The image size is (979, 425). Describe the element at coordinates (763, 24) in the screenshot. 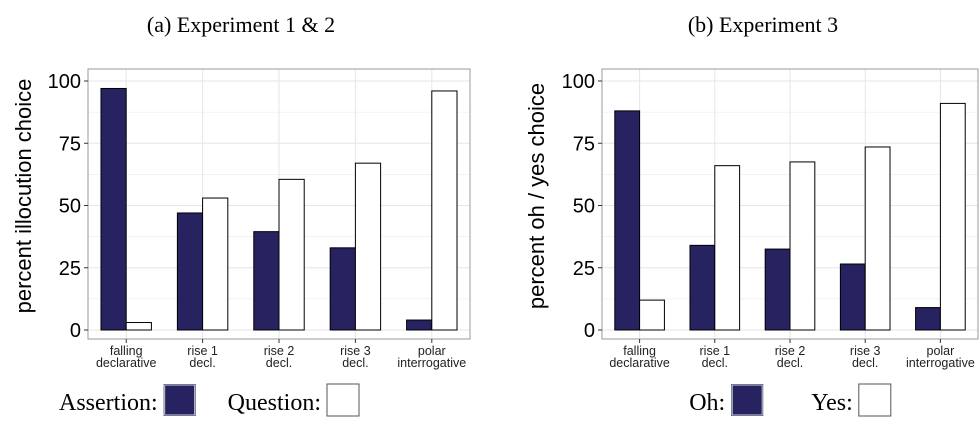

I see `chart-title: (b) Experiment 3` at that location.